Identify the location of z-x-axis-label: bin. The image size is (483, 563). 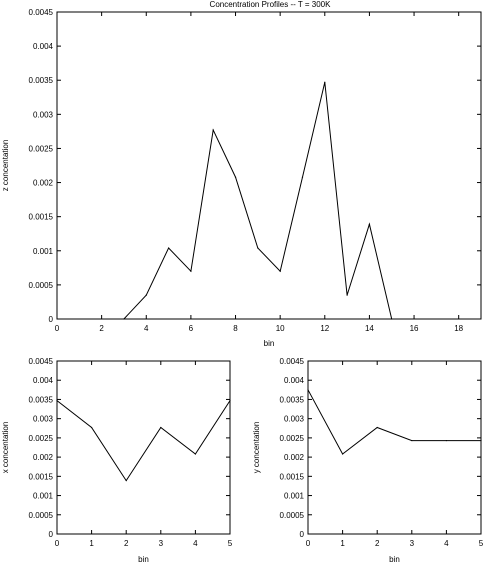
(269, 343).